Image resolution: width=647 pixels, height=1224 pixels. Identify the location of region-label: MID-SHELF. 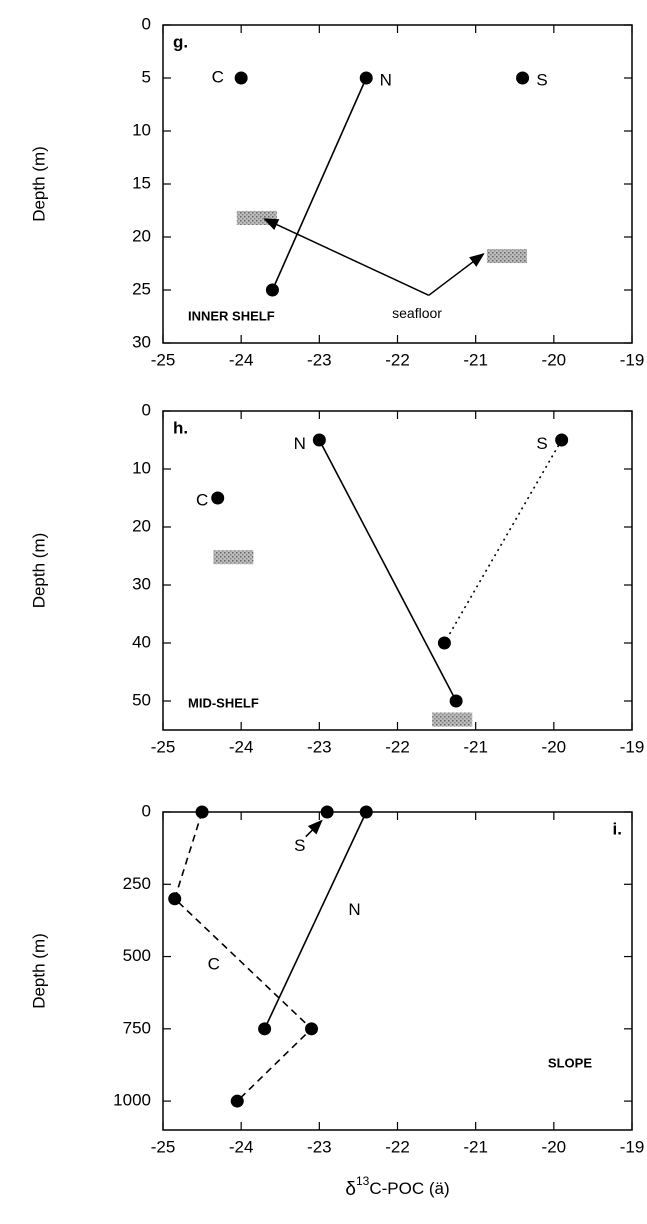
(223, 702).